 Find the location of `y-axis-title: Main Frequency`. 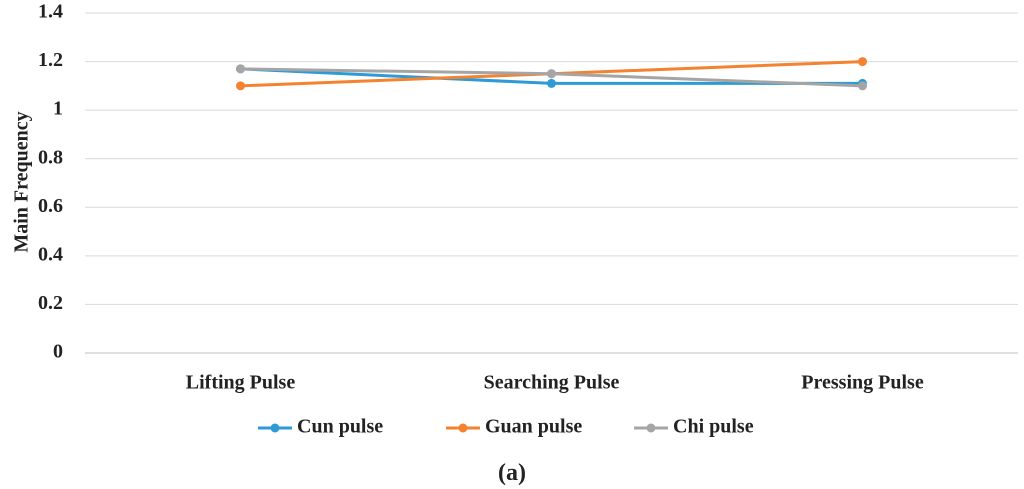

y-axis-title: Main Frequency is located at coordinates (22, 181).